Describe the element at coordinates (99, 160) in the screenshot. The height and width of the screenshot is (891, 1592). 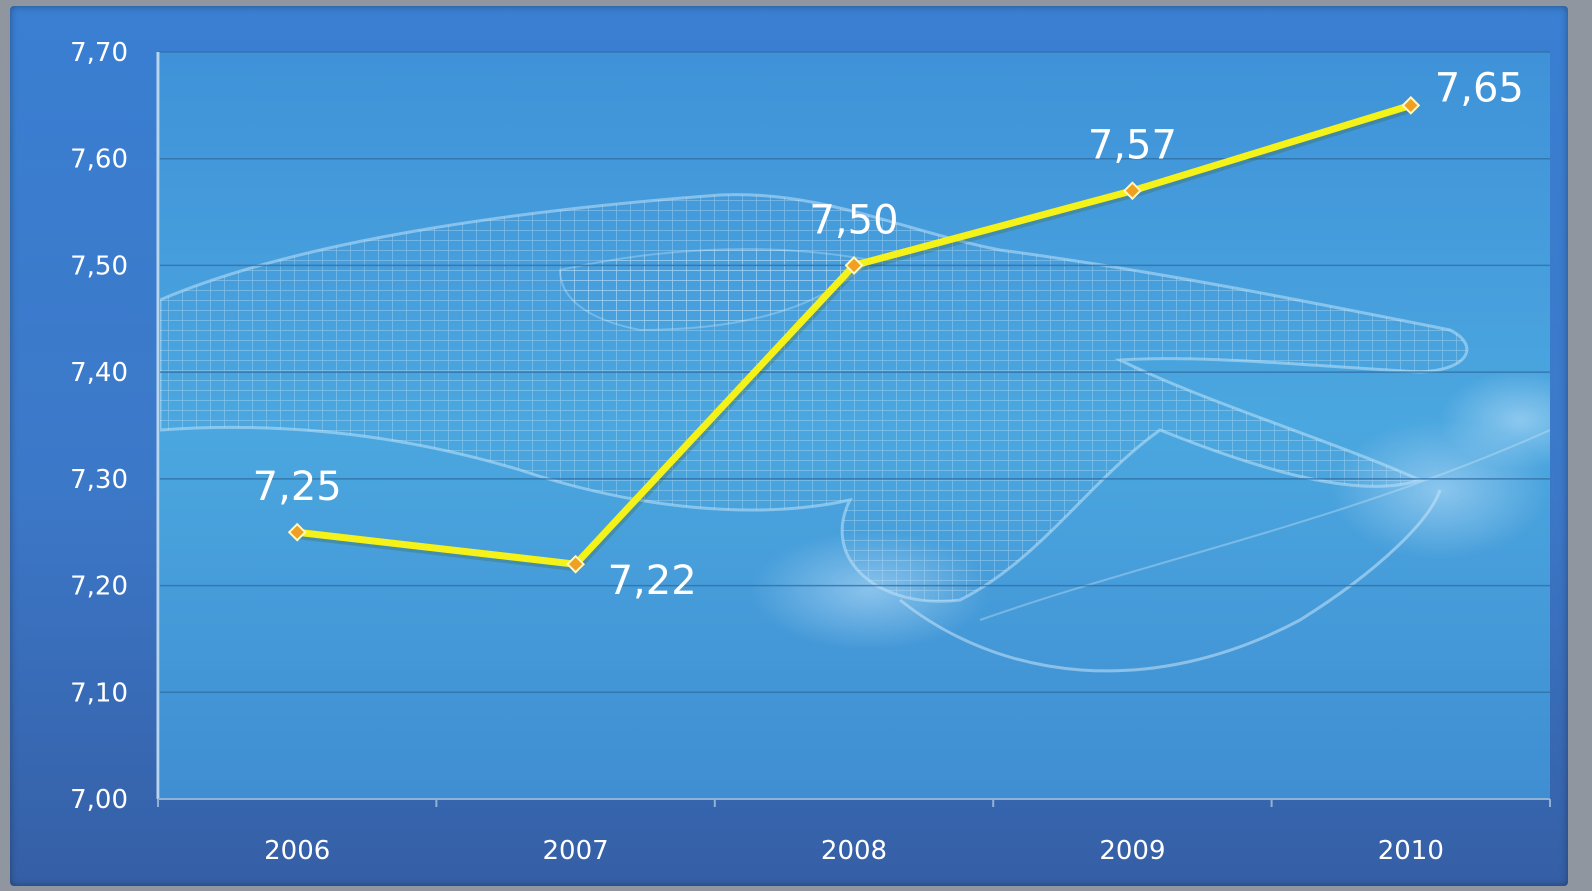
I see `y-tick-label: 7,60` at that location.